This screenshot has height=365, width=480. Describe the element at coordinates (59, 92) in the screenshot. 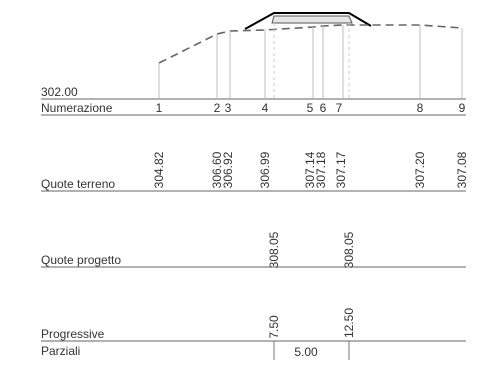

I see `reference-datum: 302.00` at that location.